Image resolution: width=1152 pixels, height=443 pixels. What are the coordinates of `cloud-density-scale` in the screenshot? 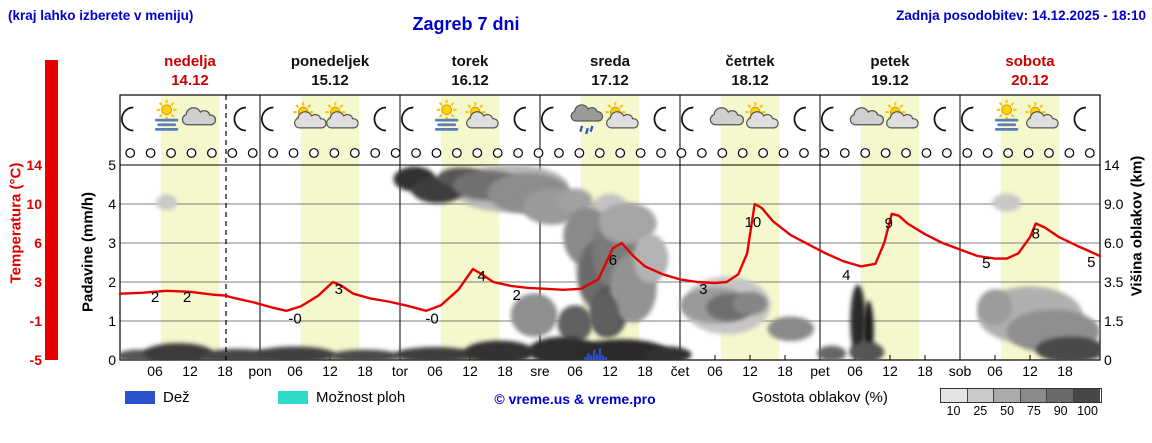 It's located at (1021, 395).